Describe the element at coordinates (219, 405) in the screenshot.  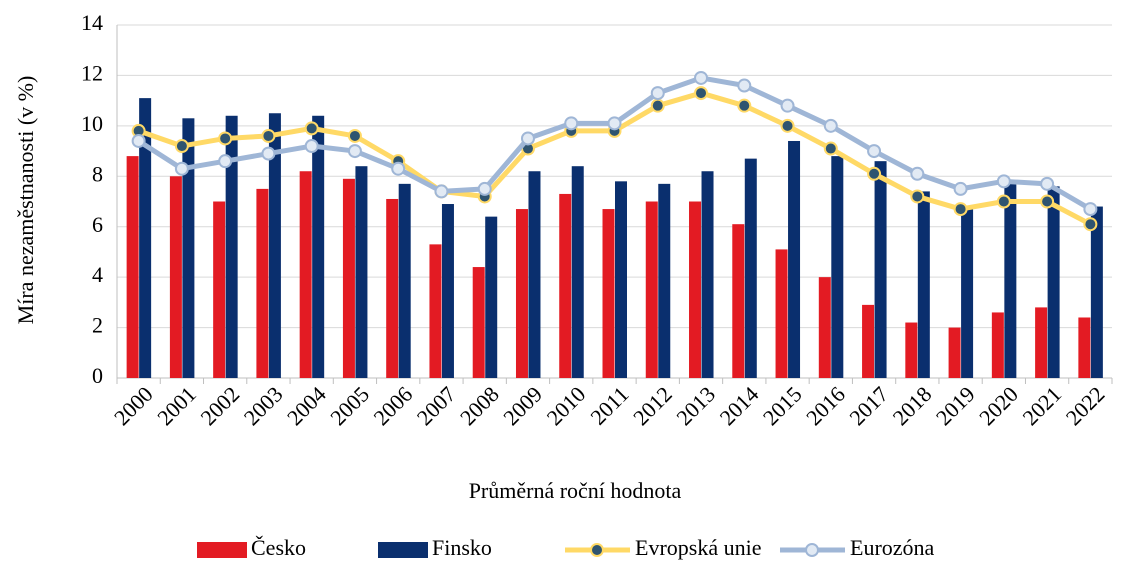
I see `x-tick-label: 2002` at that location.